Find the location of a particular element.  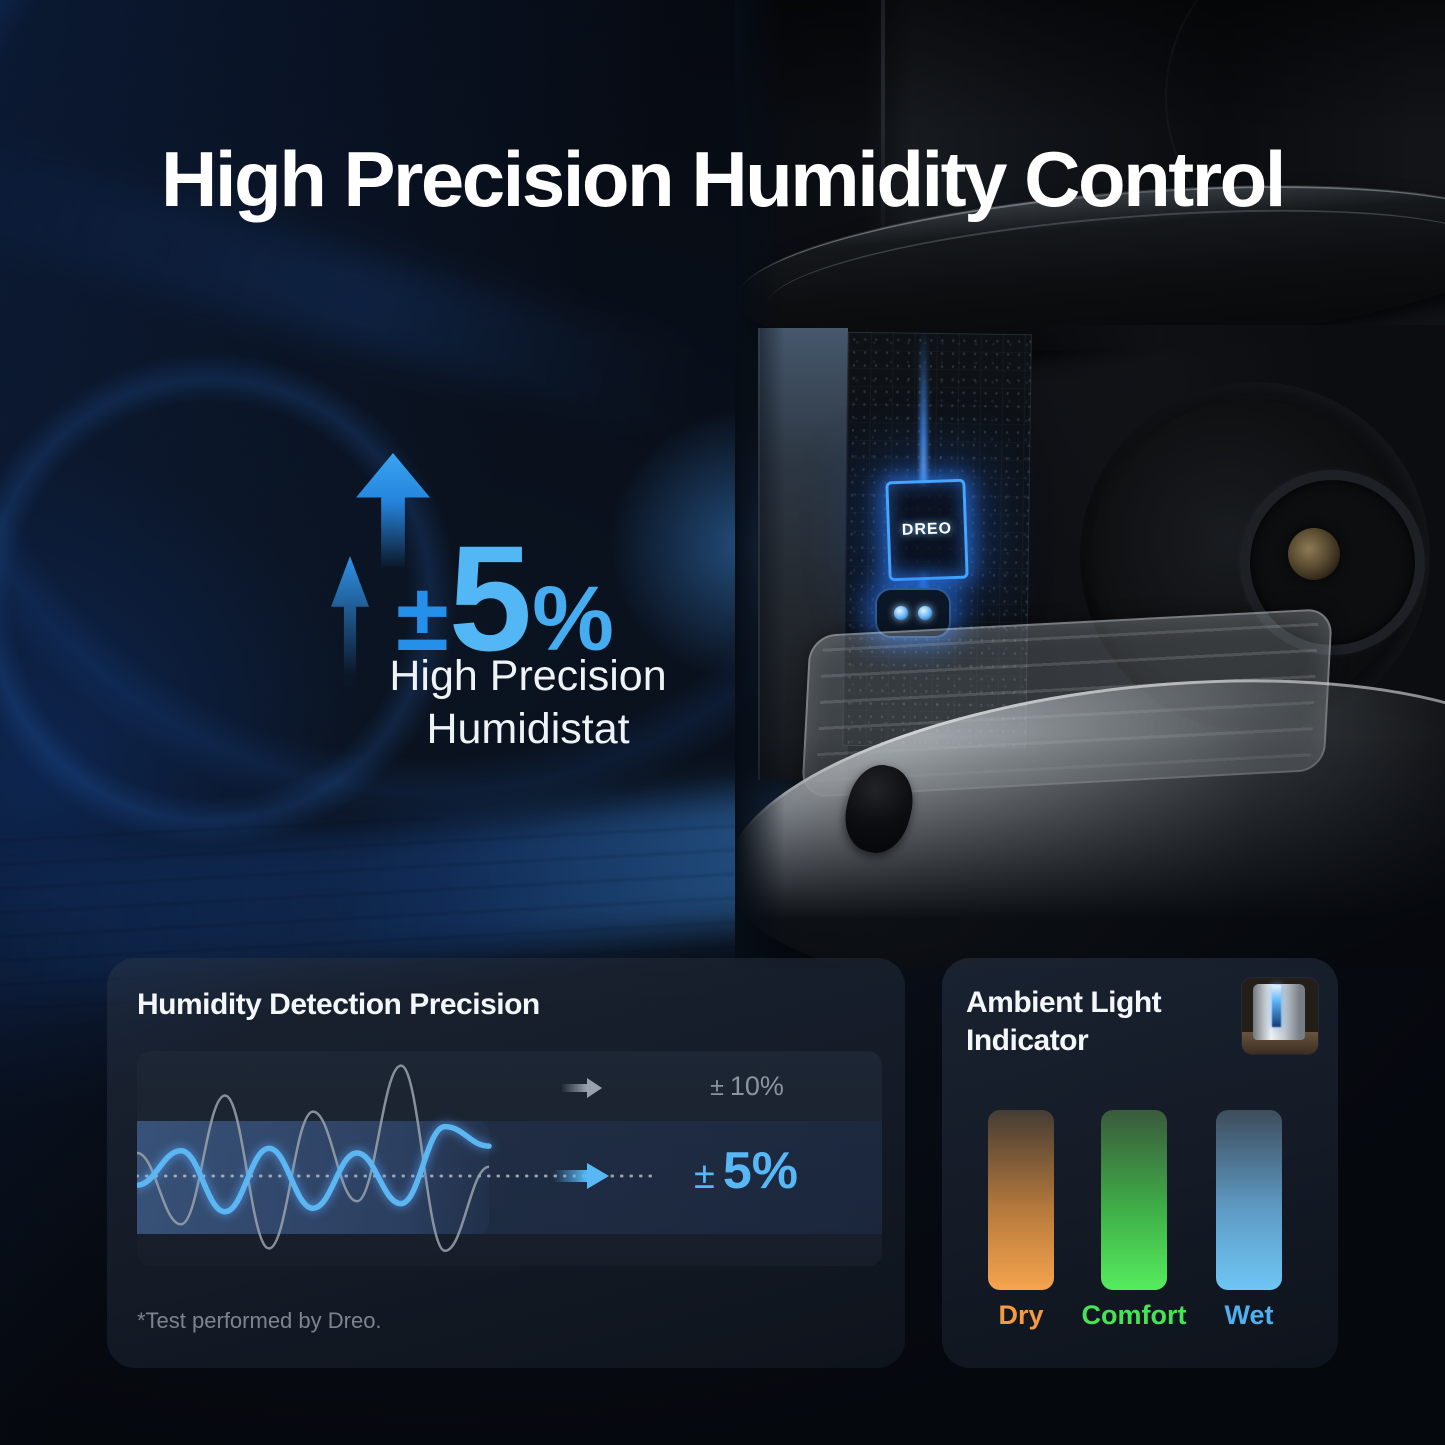

ambient-light-card: Ambient Light Indicator Dry Comfort Wet is located at coordinates (1140, 1163).